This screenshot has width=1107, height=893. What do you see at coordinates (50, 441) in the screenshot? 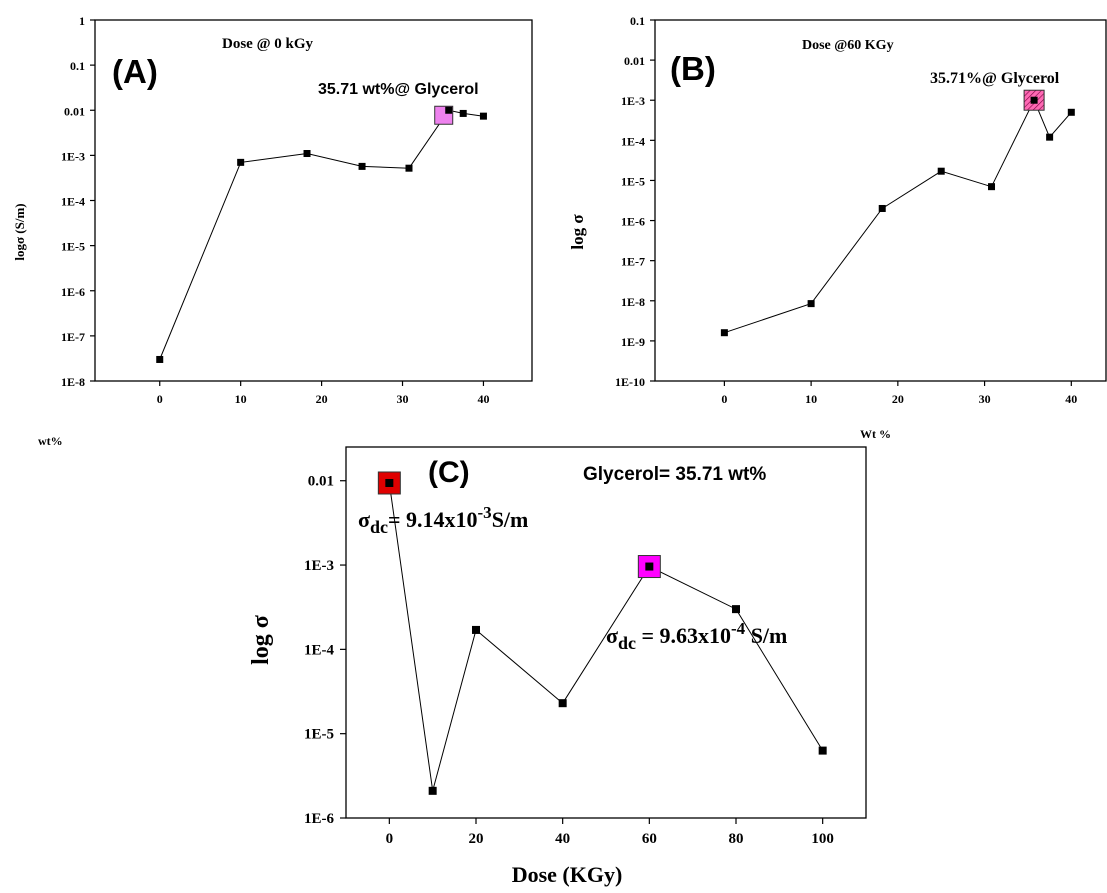
I see `panel-a-xlabel: wt%` at bounding box center [50, 441].